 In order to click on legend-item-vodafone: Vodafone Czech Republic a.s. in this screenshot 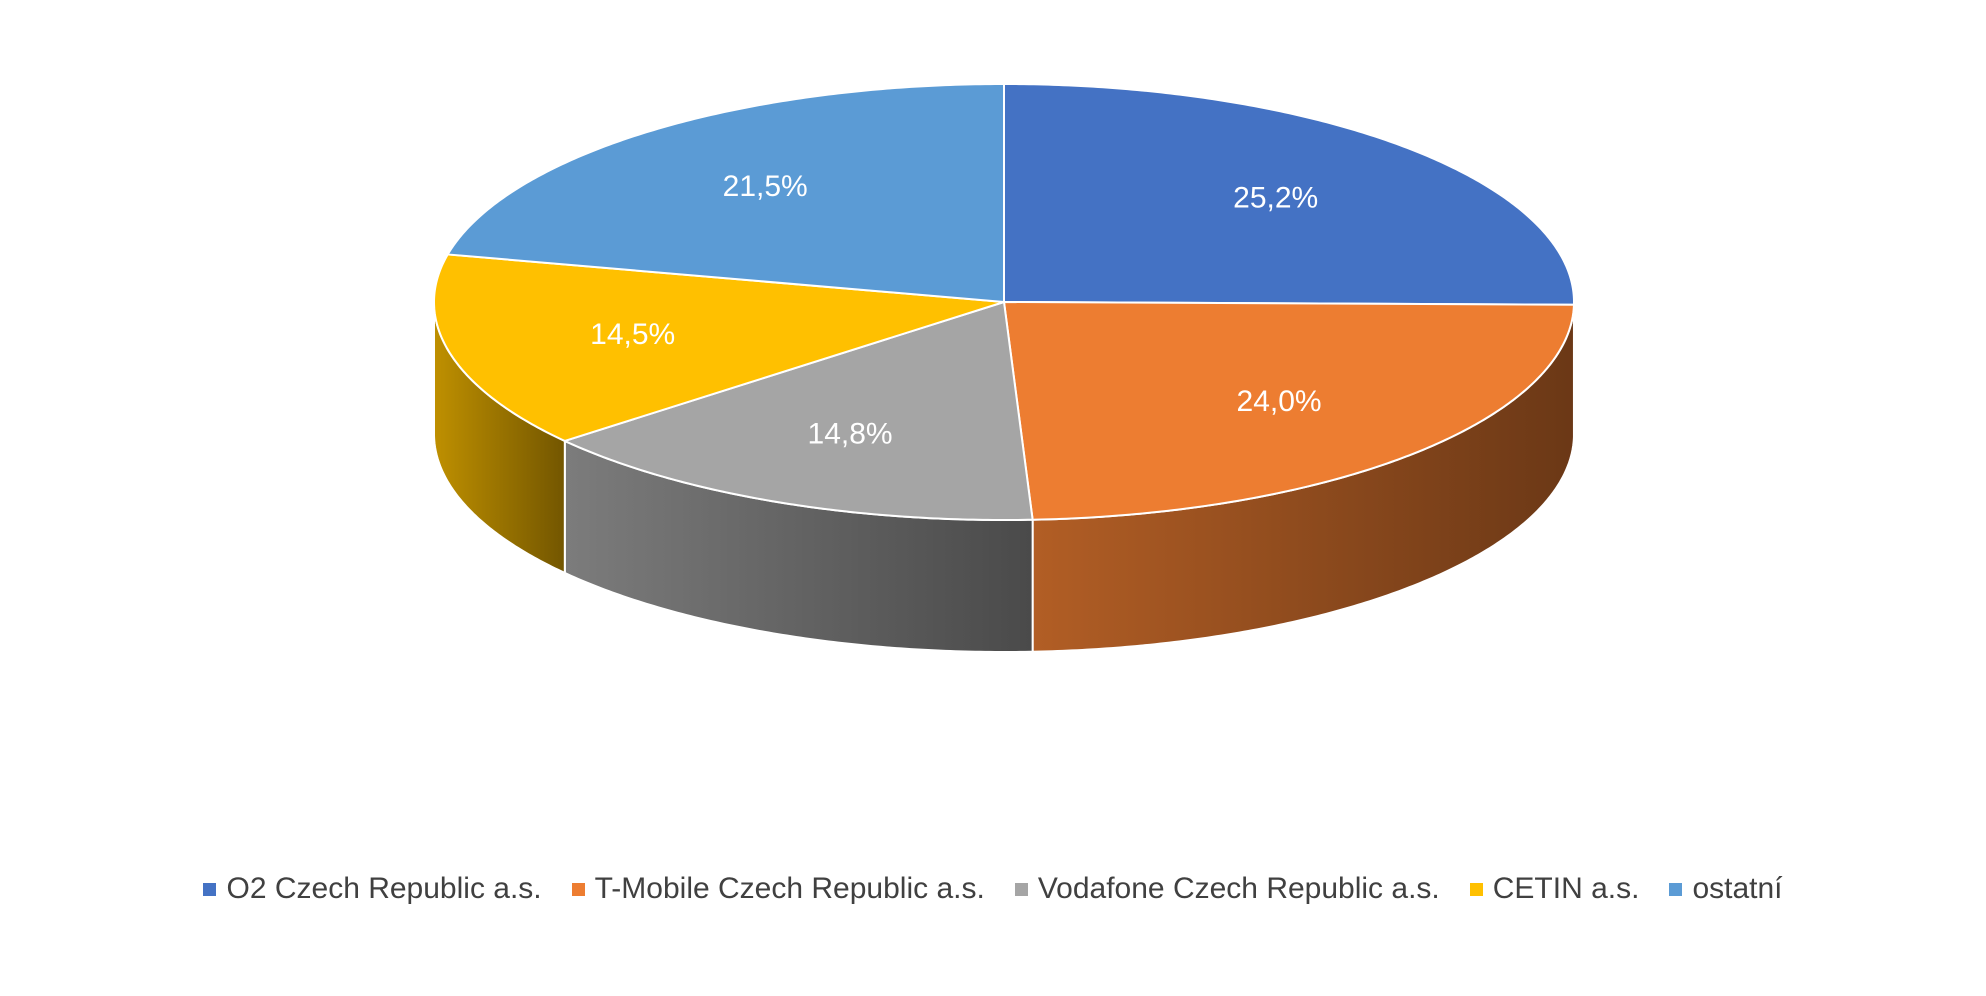, I will do `click(1227, 889)`.